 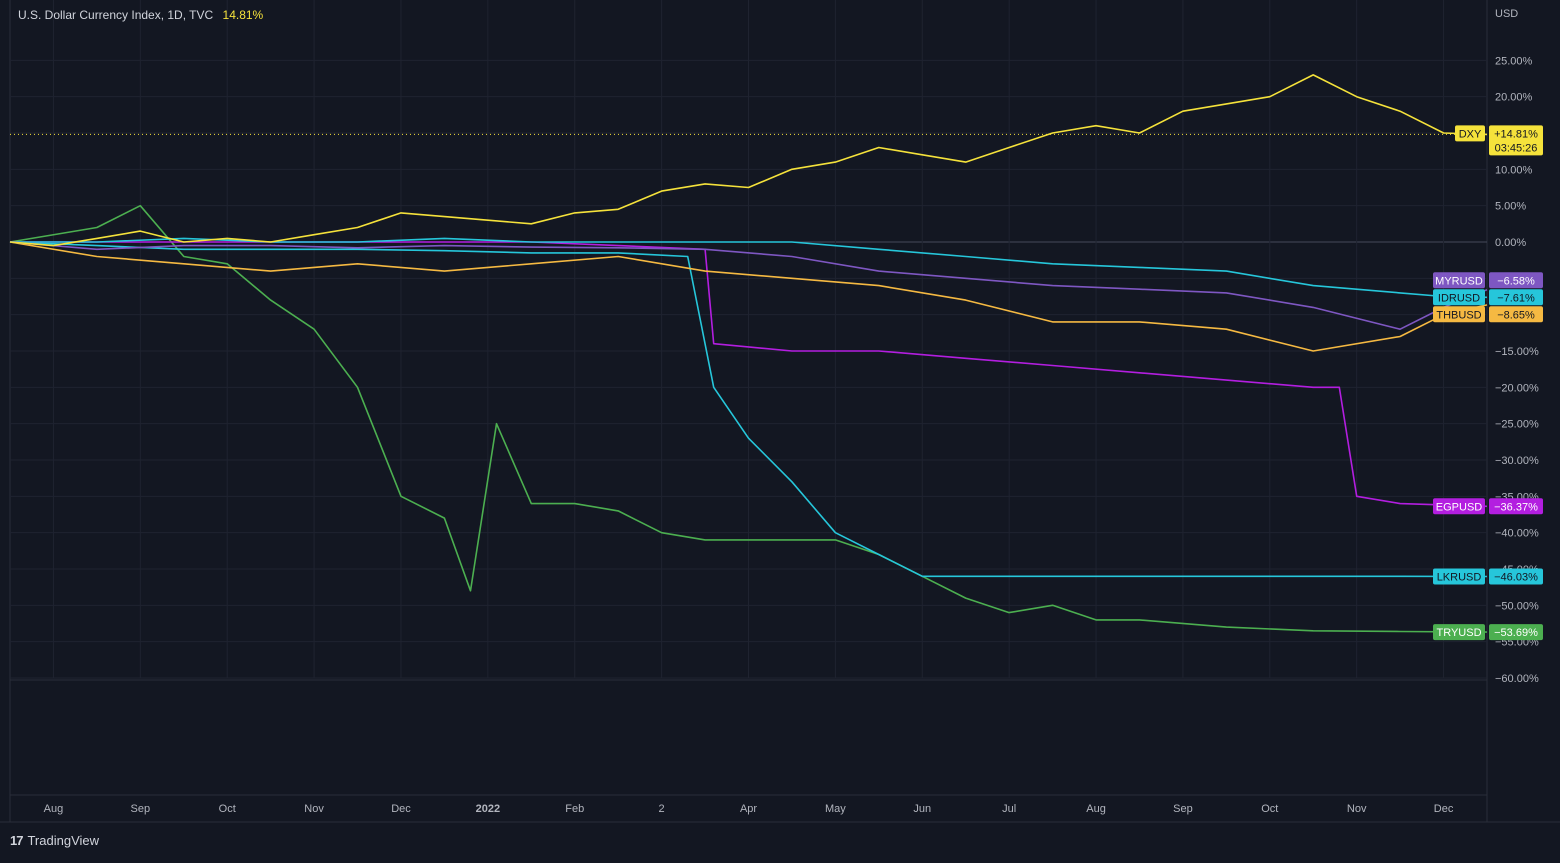 I want to click on x-tick-label: Feb, so click(x=574, y=809).